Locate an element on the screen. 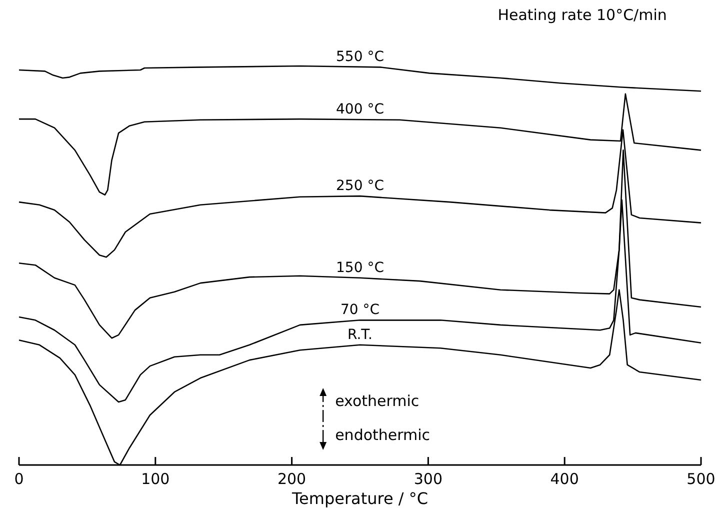  x-tick-label: 0 is located at coordinates (19, 479).